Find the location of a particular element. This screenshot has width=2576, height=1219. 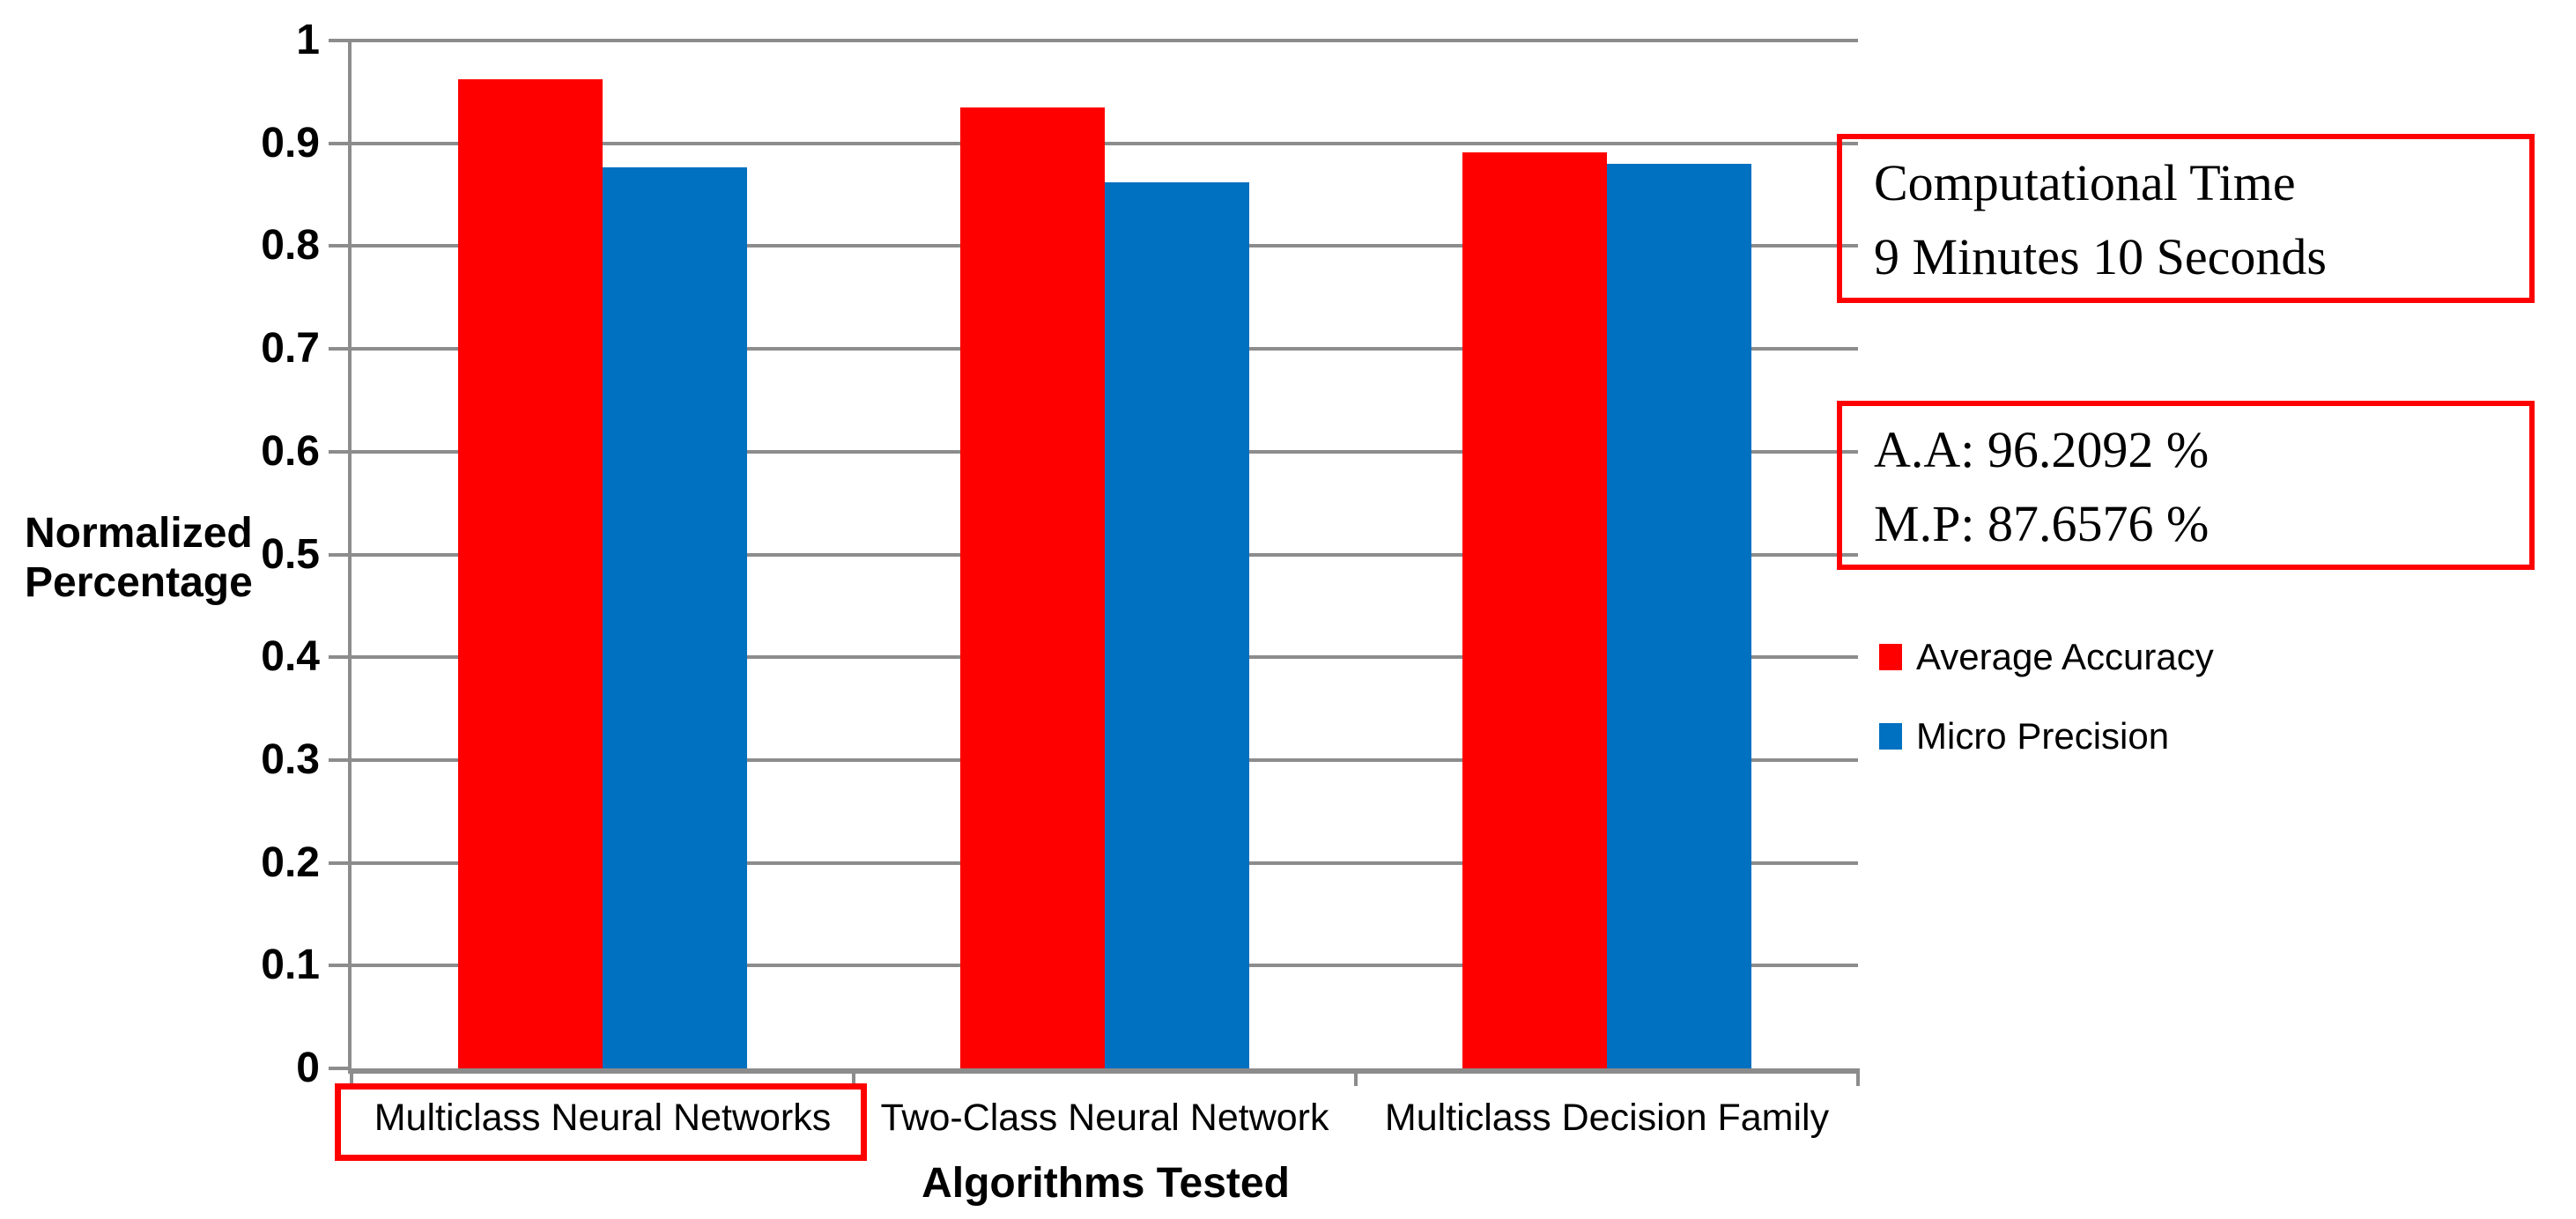

legend-item-average-accuracy: Average Accuracy is located at coordinates (2047, 657).